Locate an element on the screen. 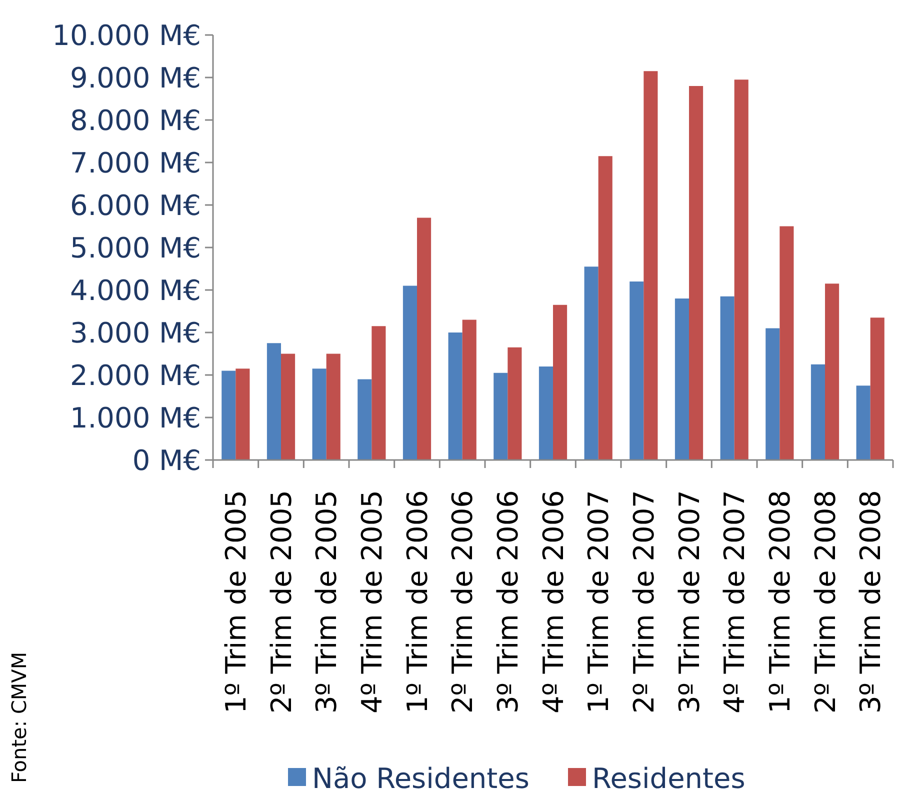  y-tick-label: 1.000 M€ is located at coordinates (135, 417).